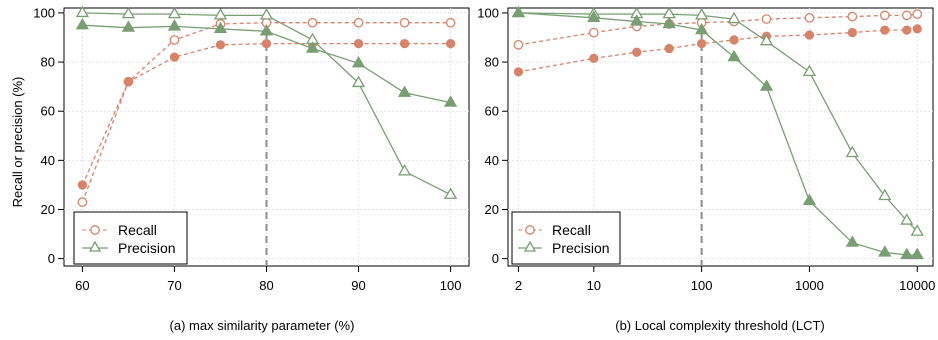 The image size is (938, 340). Describe the element at coordinates (174, 285) in the screenshot. I see `x-tick-label: 70` at that location.